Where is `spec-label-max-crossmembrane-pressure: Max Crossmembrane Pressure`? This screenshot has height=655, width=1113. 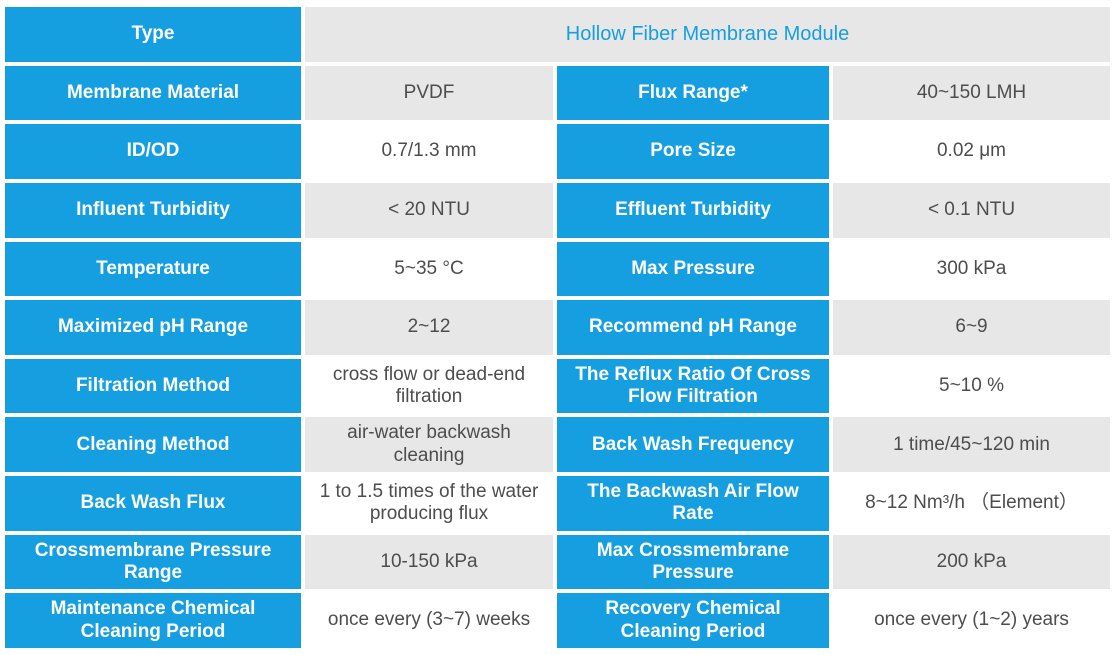
spec-label-max-crossmembrane-pressure: Max Crossmembrane Pressure is located at coordinates (693, 562).